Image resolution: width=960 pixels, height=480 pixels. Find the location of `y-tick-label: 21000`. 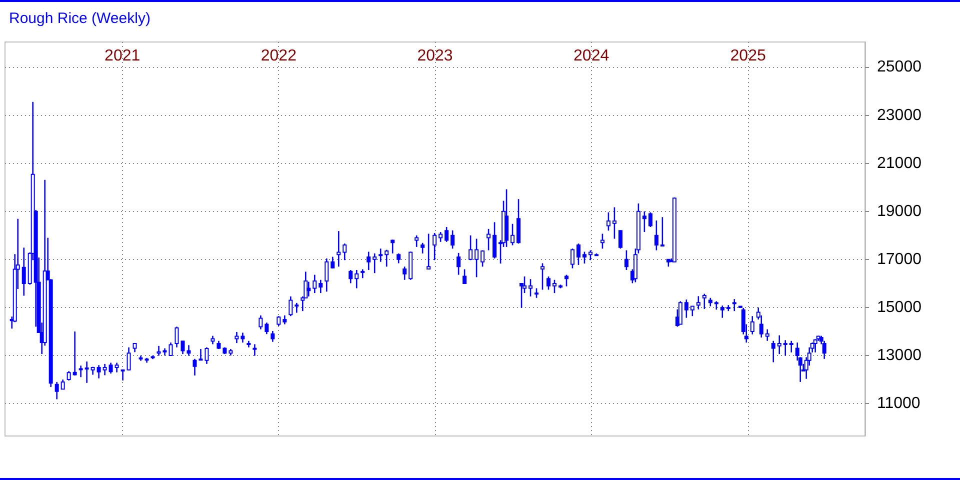

y-tick-label: 21000 is located at coordinates (899, 163).